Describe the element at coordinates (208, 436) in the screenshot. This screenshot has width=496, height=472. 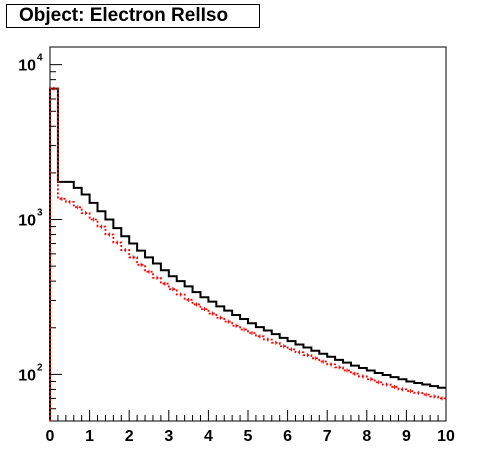
I see `x-tick-label: 4` at that location.